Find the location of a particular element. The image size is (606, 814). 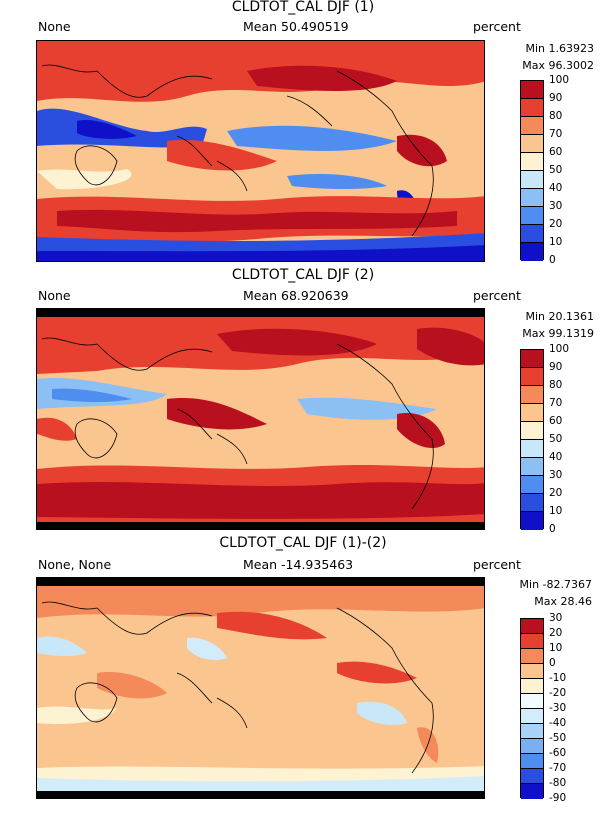

panel-2-tick: 40 is located at coordinates (556, 457).